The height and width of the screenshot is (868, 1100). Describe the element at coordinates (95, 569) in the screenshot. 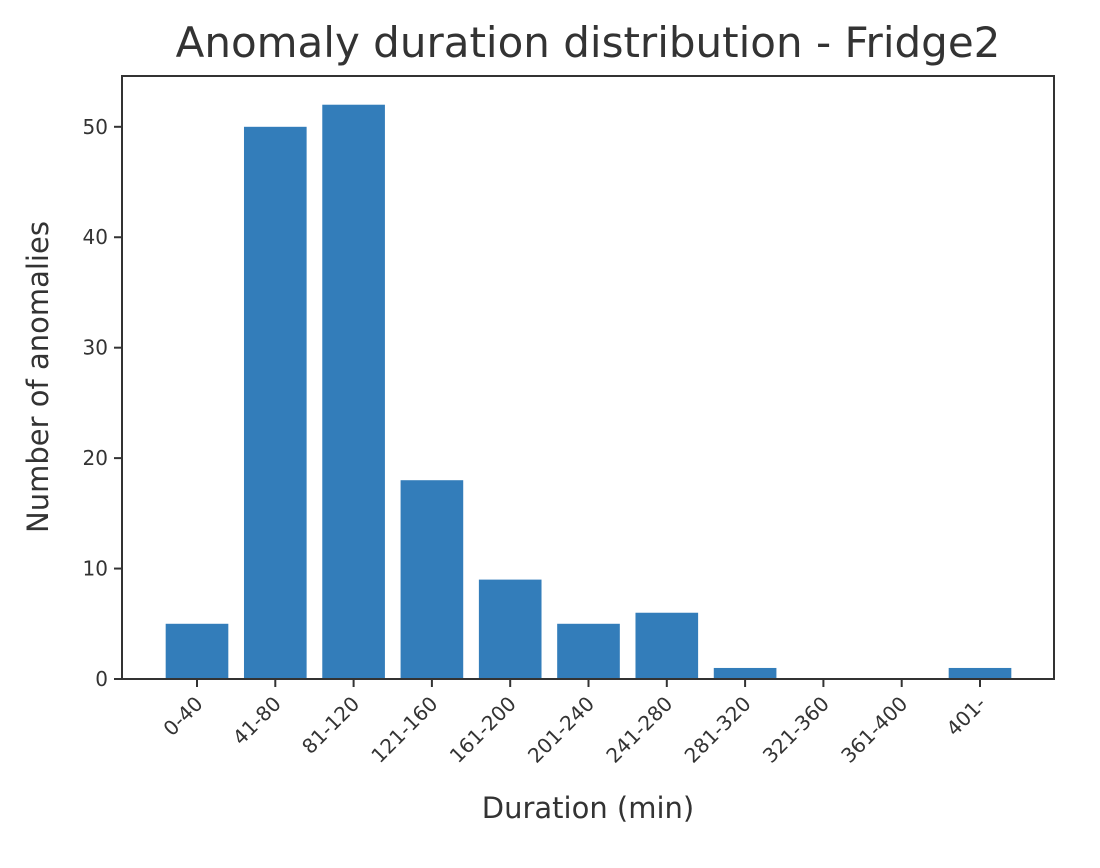

I see `y-tick-label: 10` at that location.